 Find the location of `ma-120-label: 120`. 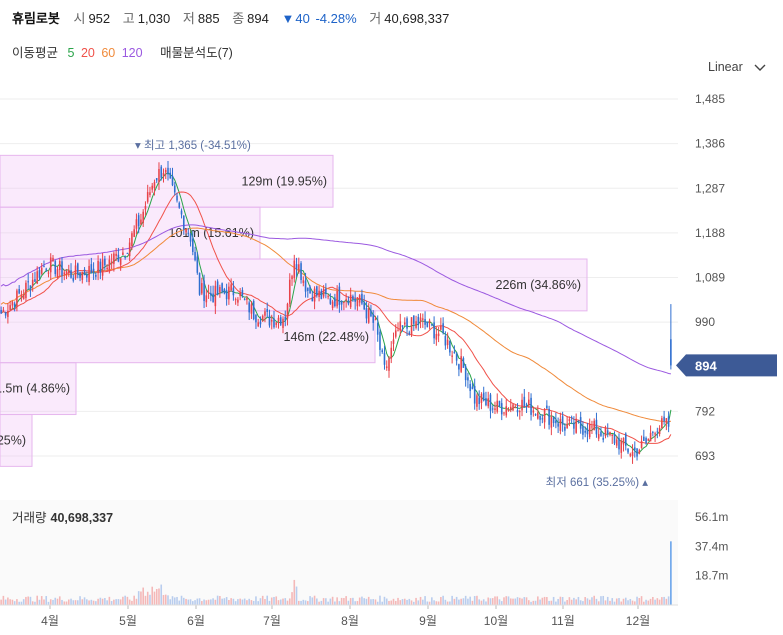

ma-120-label: 120 is located at coordinates (132, 53).